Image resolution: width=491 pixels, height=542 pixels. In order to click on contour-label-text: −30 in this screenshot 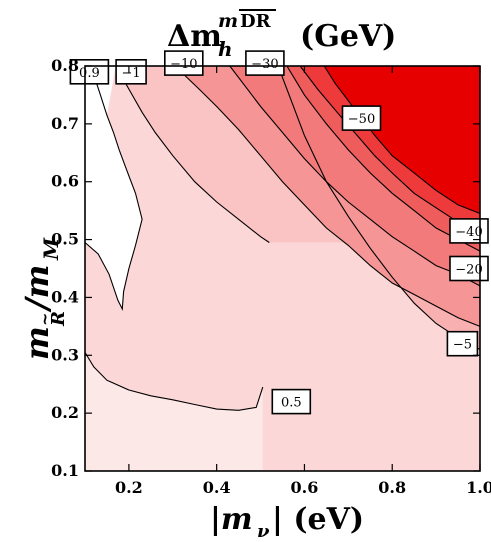, I will do `click(264, 64)`.